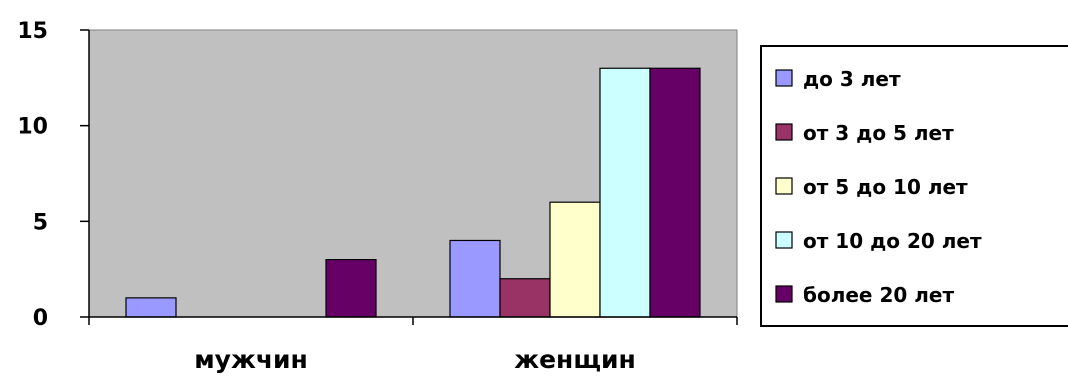 Image resolution: width=1068 pixels, height=376 pixels. Describe the element at coordinates (32, 127) in the screenshot. I see `y-tick-label: 10` at that location.